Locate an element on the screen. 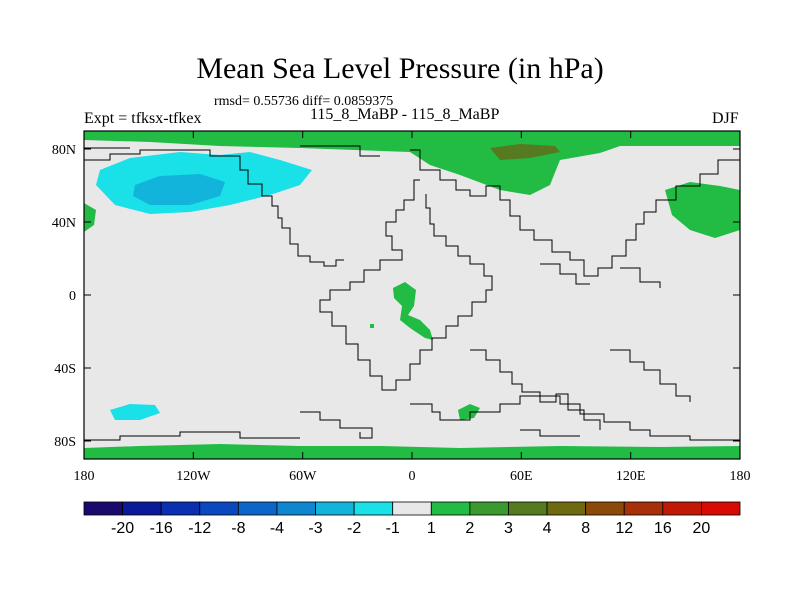  colorbar-label: 12 is located at coordinates (624, 528).